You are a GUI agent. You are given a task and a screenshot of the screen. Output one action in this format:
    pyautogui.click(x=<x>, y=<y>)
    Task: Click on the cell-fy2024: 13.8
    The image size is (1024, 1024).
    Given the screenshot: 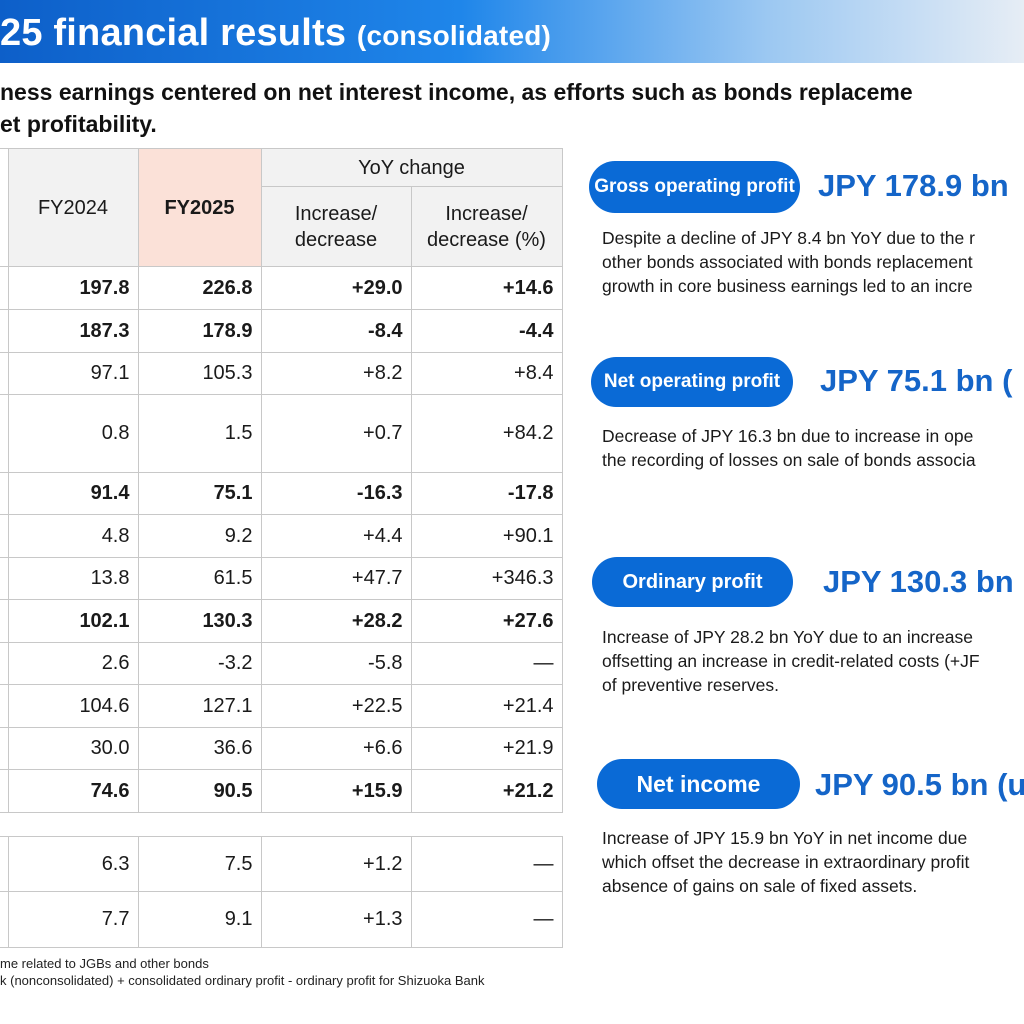 What is the action you would take?
    pyautogui.click(x=73, y=578)
    